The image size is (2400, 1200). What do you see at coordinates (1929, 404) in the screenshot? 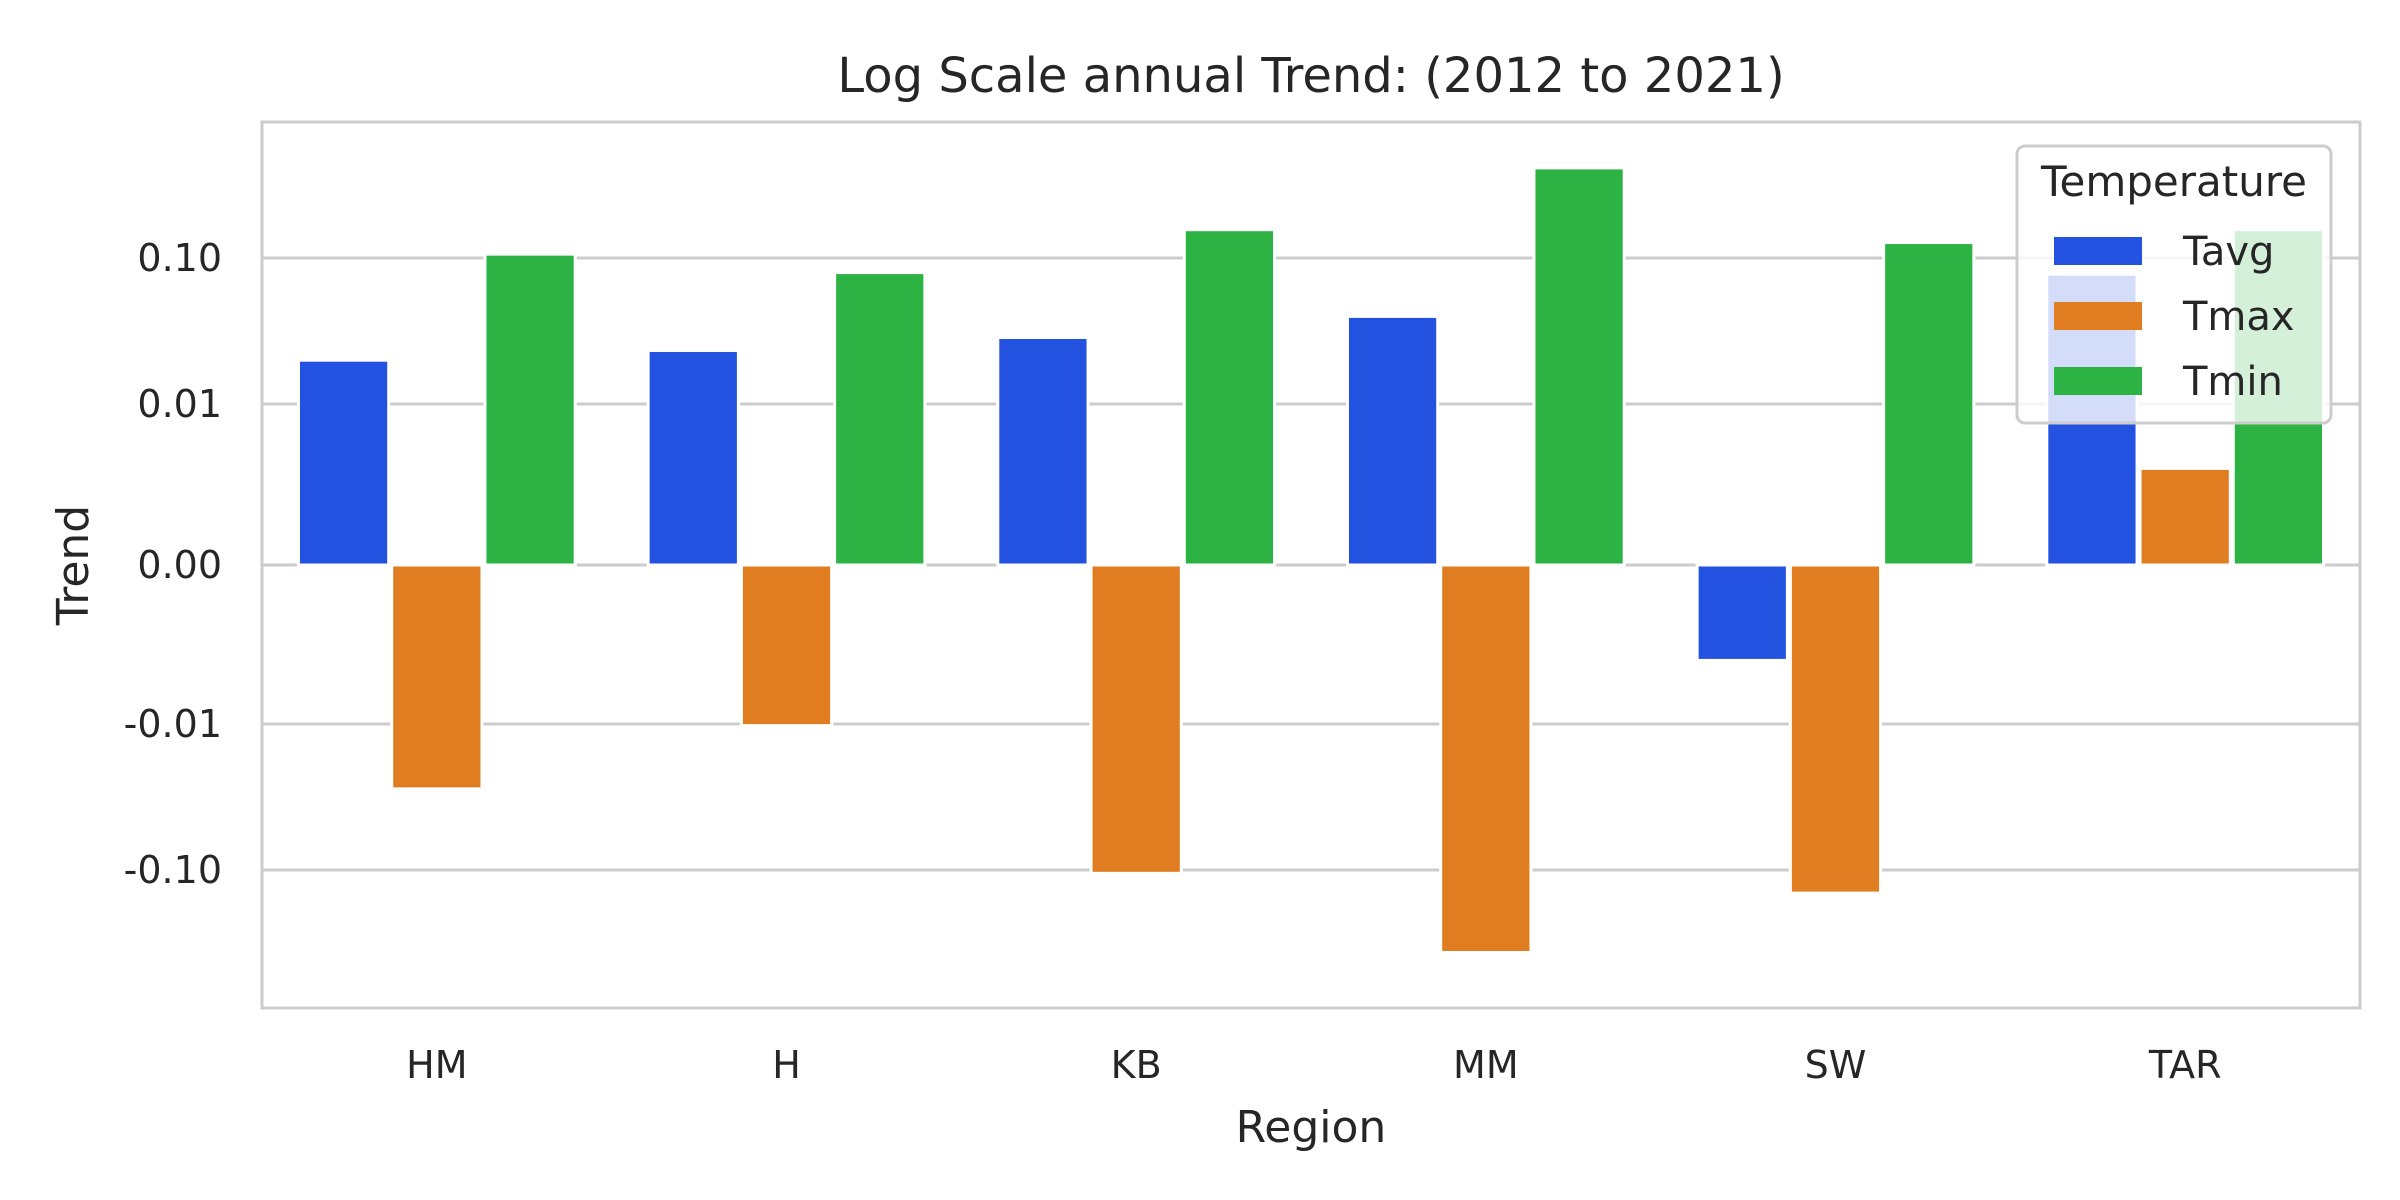
I see `bar-tmin-sw` at bounding box center [1929, 404].